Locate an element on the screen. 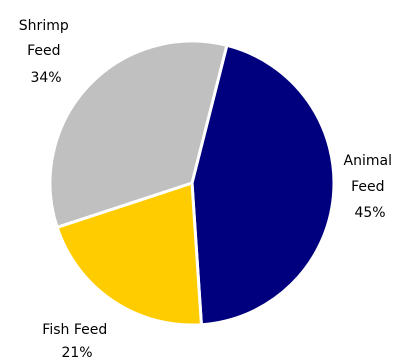 The width and height of the screenshot is (398, 362). slice-label-shrimp-feed: Shrimp Feed 34% is located at coordinates (46, 52).